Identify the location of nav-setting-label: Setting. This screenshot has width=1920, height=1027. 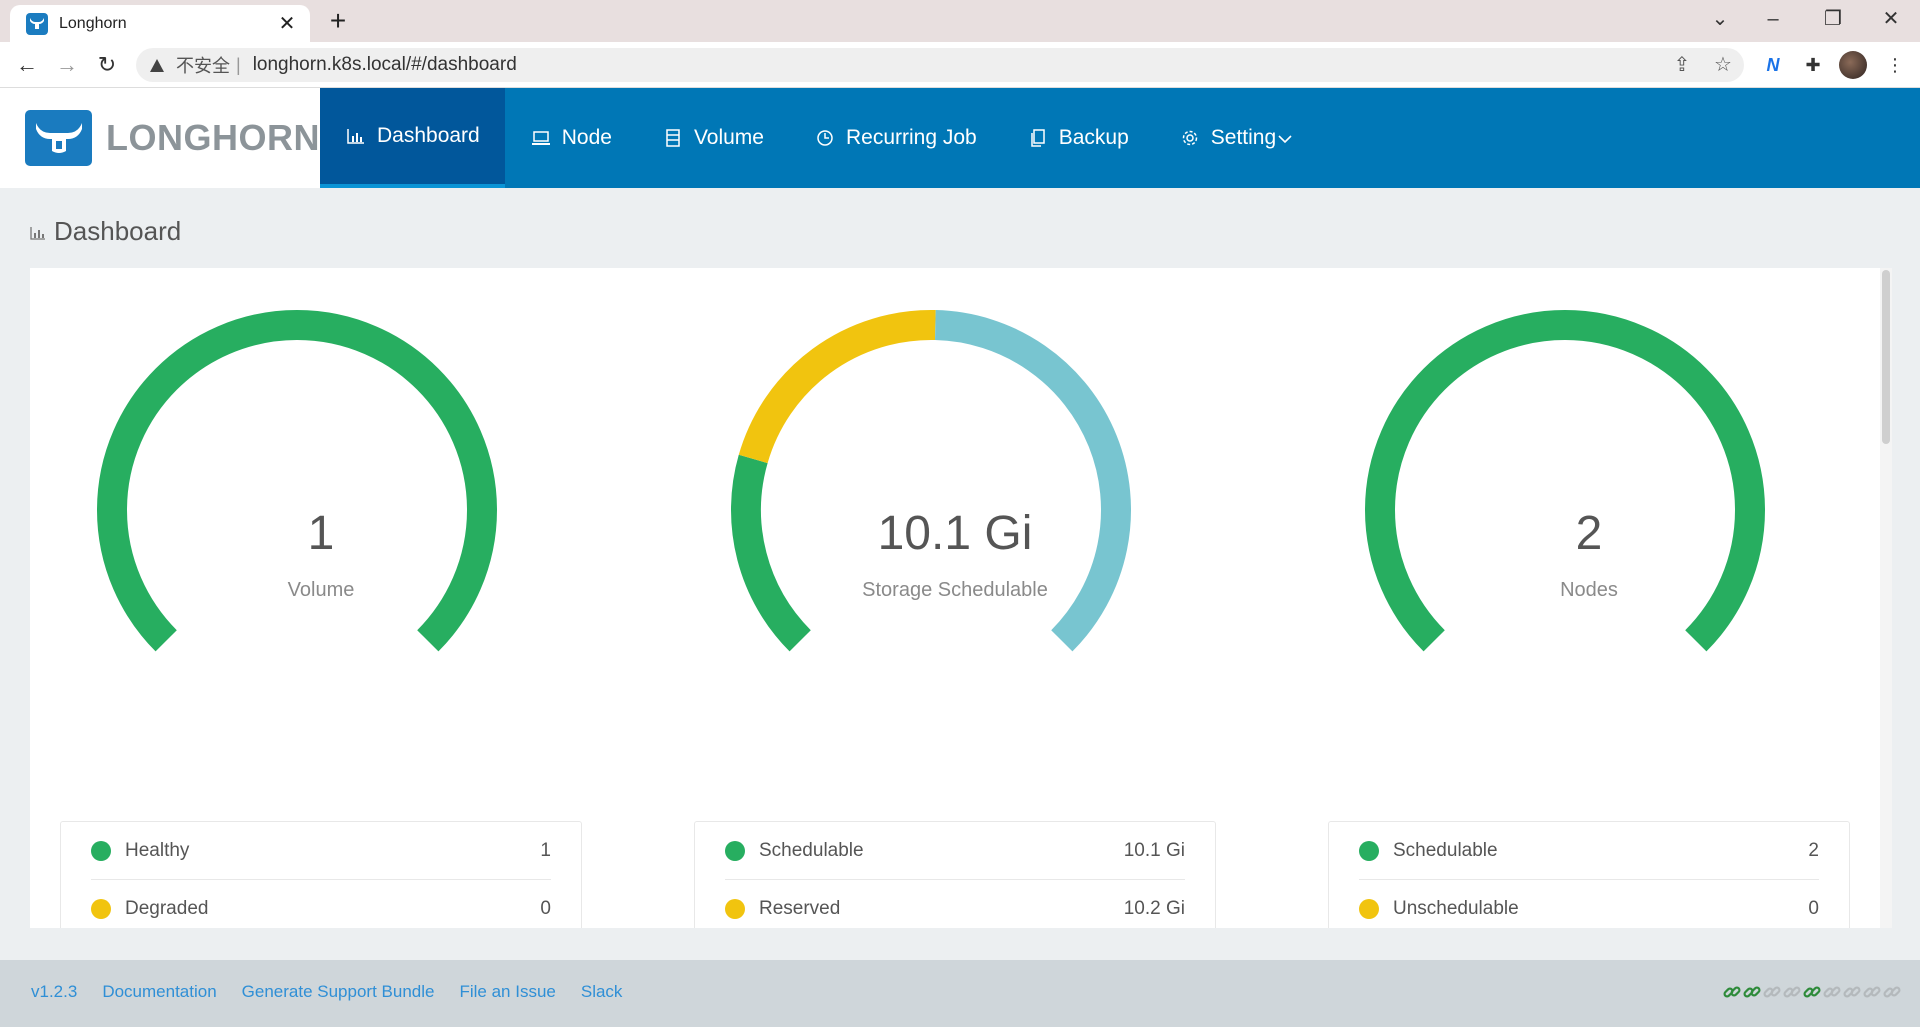
(1243, 137).